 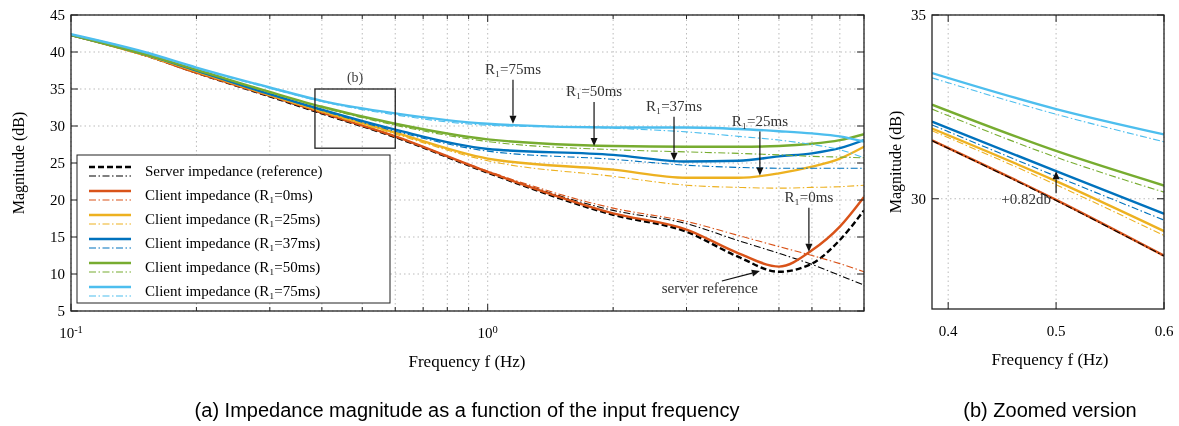 I want to click on y-tick-label: 20, so click(x=57, y=200).